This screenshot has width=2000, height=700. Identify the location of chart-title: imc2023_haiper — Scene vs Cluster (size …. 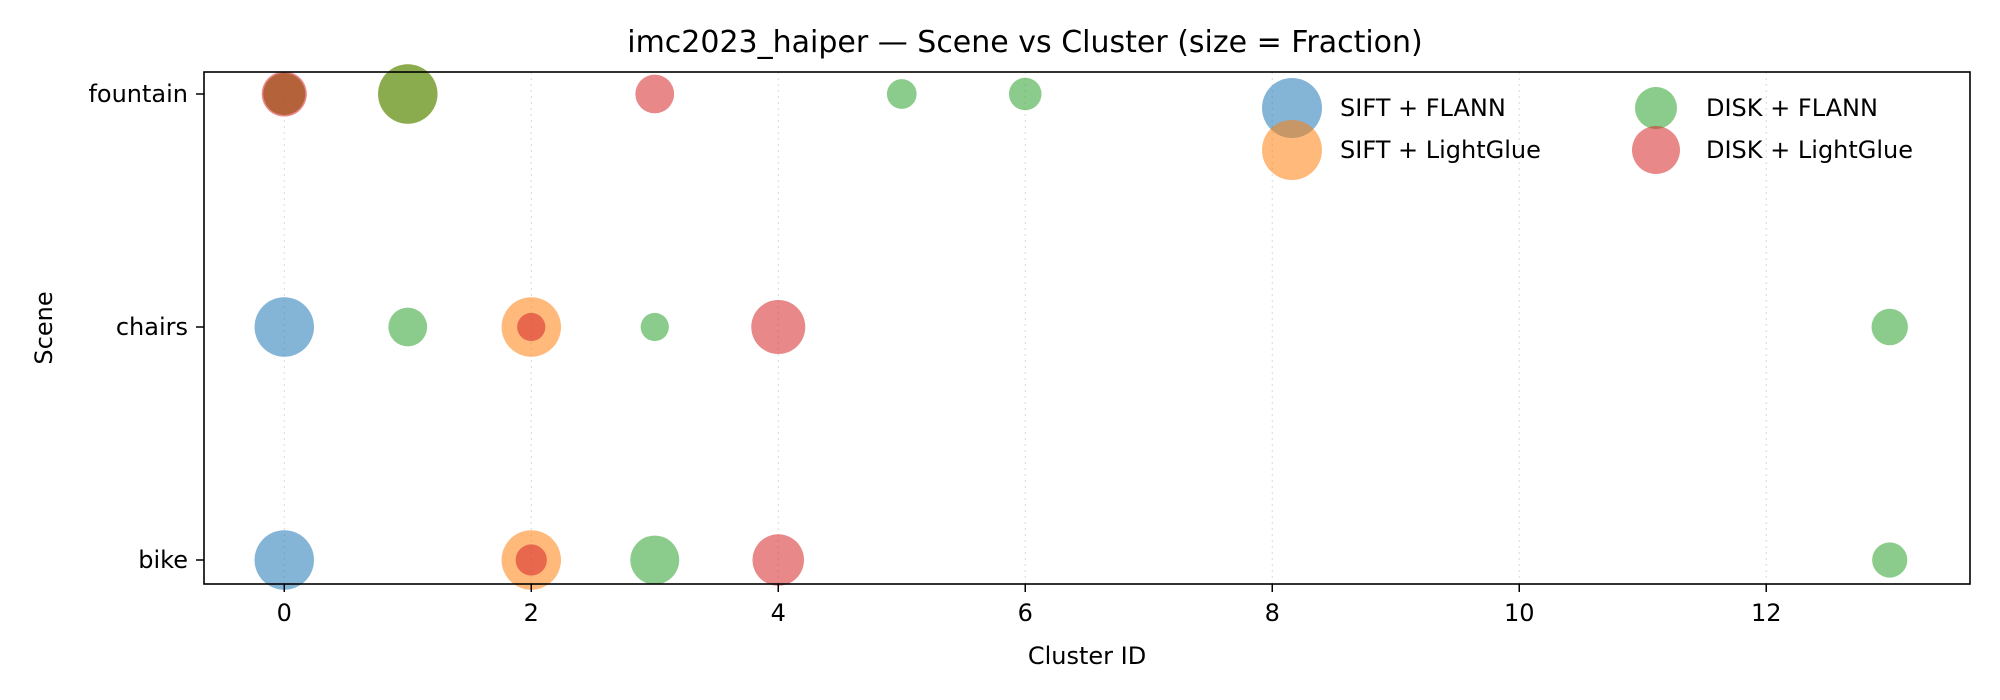
(1025, 42).